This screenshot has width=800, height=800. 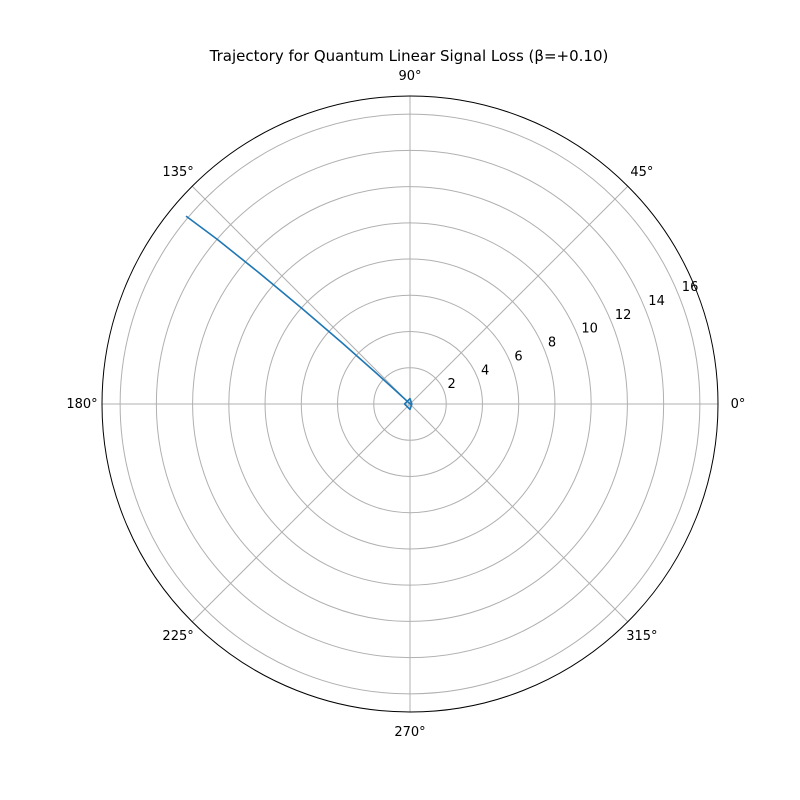 What do you see at coordinates (177, 172) in the screenshot?
I see `angular-tick-label-135: 135°` at bounding box center [177, 172].